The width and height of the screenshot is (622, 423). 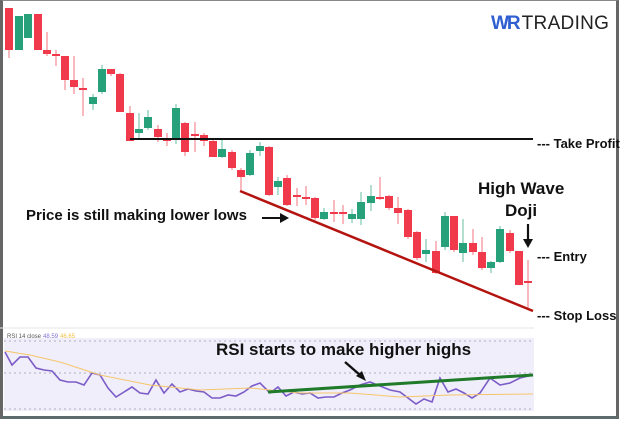 I want to click on take-profit-label: --- Take Profit, so click(x=578, y=143).